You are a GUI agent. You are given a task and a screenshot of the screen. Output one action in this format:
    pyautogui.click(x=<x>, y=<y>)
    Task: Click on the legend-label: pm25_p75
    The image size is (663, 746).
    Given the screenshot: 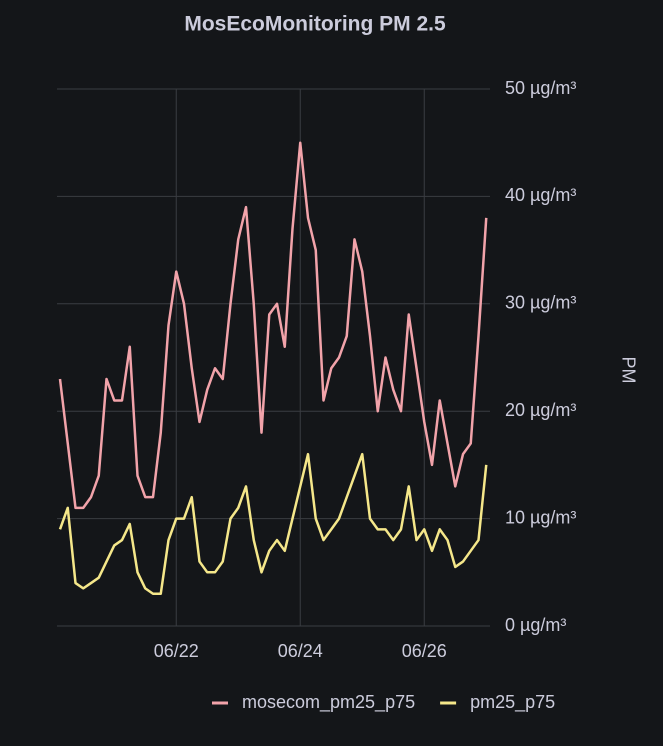 What is the action you would take?
    pyautogui.click(x=512, y=702)
    